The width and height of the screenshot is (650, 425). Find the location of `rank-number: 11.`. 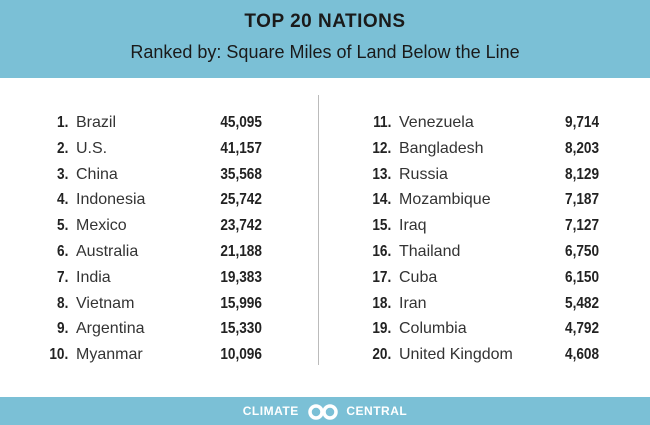

rank-number: 11. is located at coordinates (381, 122).